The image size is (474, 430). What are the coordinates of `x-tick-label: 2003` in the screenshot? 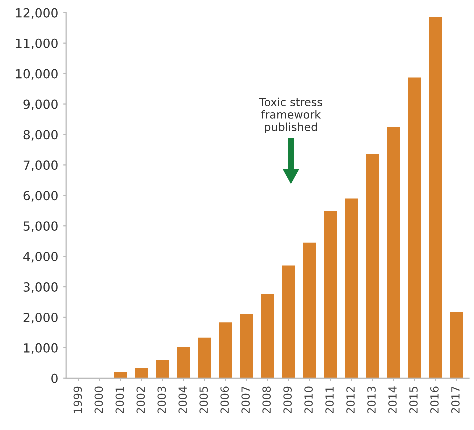 It's located at (162, 400).